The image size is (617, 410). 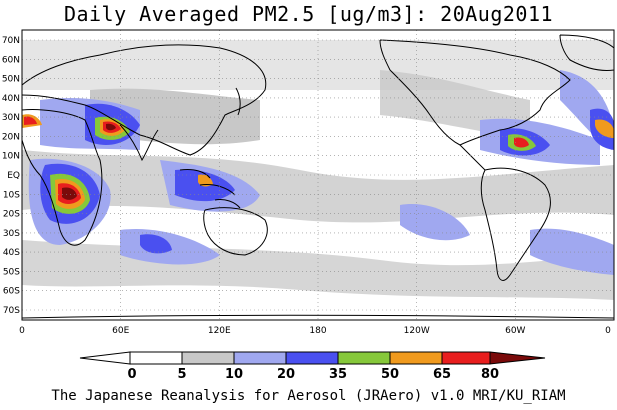 I want to click on lat-label: 30S, so click(x=11, y=234).